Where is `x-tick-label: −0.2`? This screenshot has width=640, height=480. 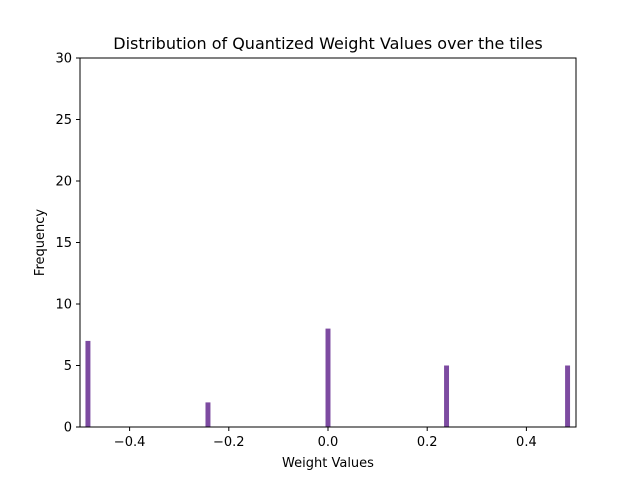 x-tick-label: −0.2 is located at coordinates (229, 442).